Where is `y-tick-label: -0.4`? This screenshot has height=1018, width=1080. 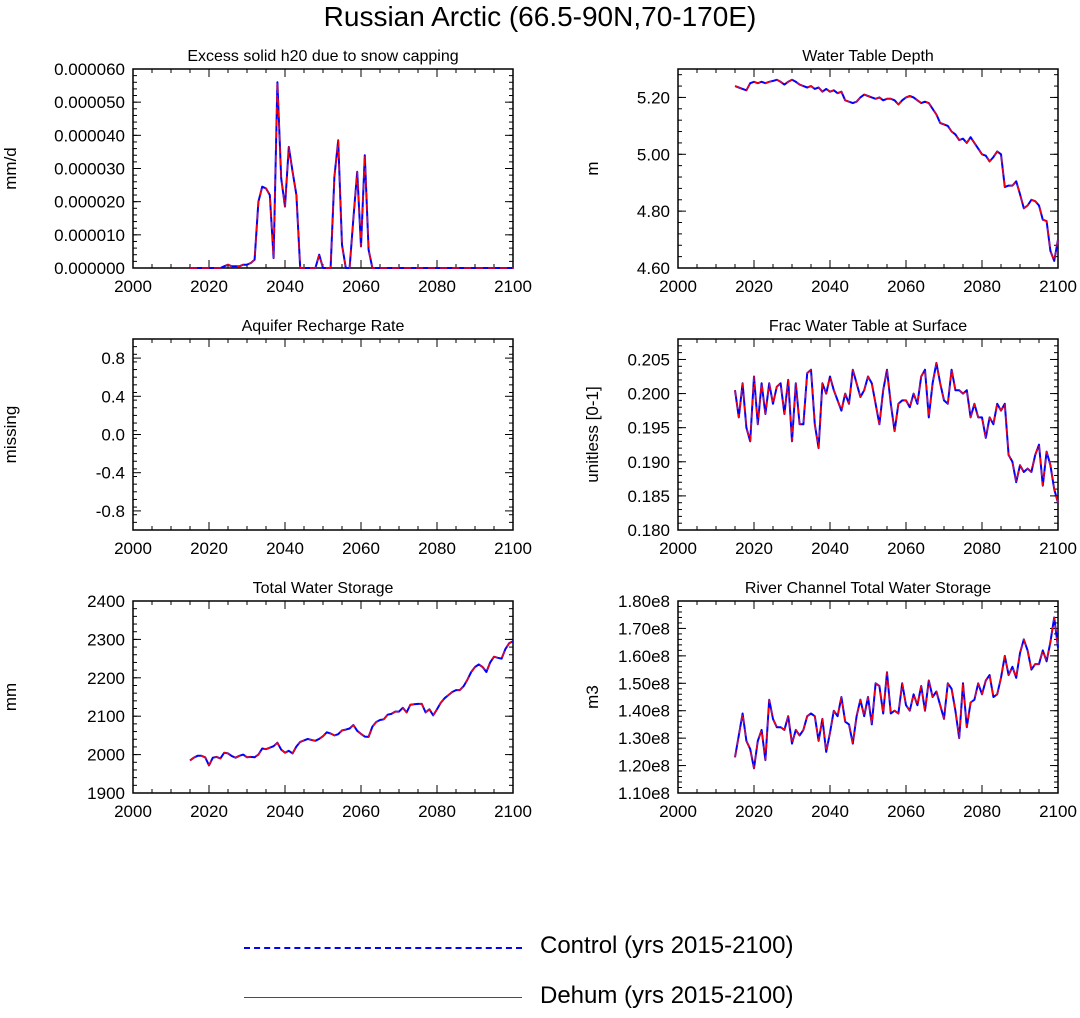
y-tick-label: -0.4 is located at coordinates (110, 473).